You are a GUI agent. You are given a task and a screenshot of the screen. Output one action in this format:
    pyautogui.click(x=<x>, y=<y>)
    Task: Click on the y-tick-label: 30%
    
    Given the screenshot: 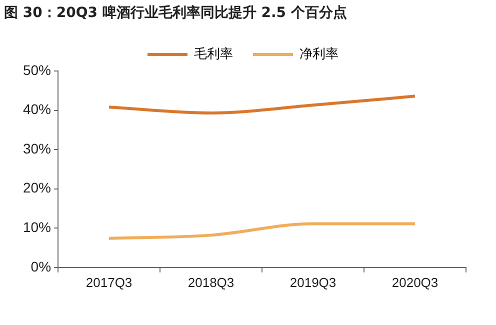 What is the action you would take?
    pyautogui.click(x=37, y=148)
    